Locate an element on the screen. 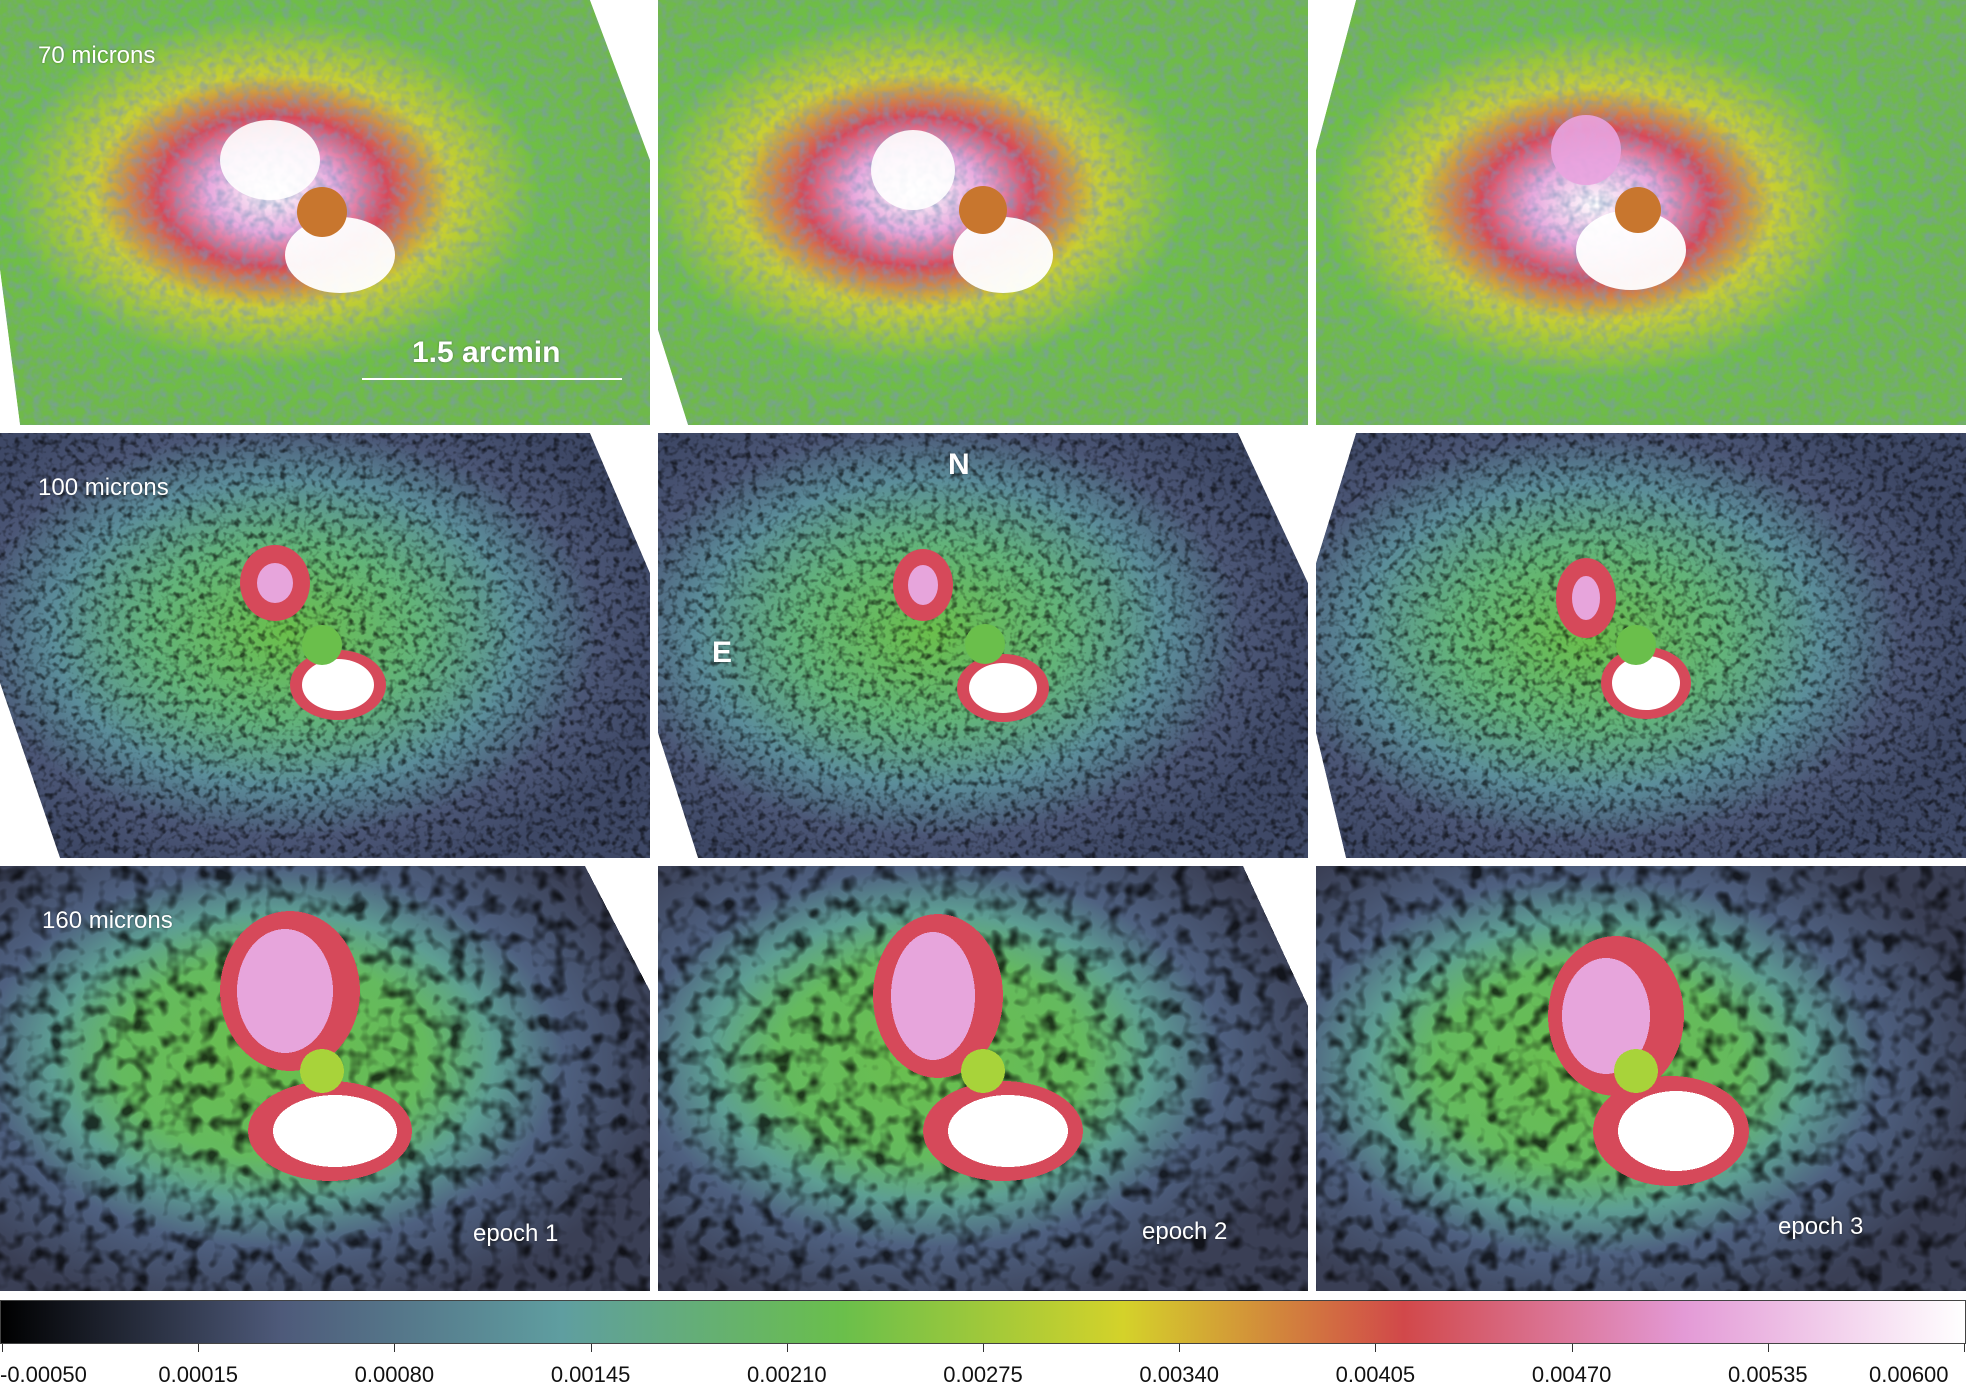 This screenshot has width=1966, height=1395. panel-100um-epoch1 is located at coordinates (325, 645).